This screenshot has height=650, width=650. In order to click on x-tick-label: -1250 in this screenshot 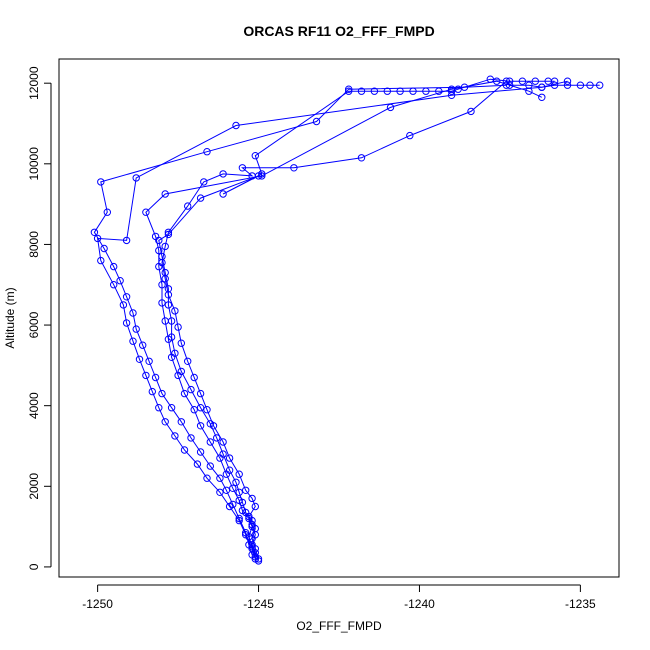, I will do `click(97, 604)`.